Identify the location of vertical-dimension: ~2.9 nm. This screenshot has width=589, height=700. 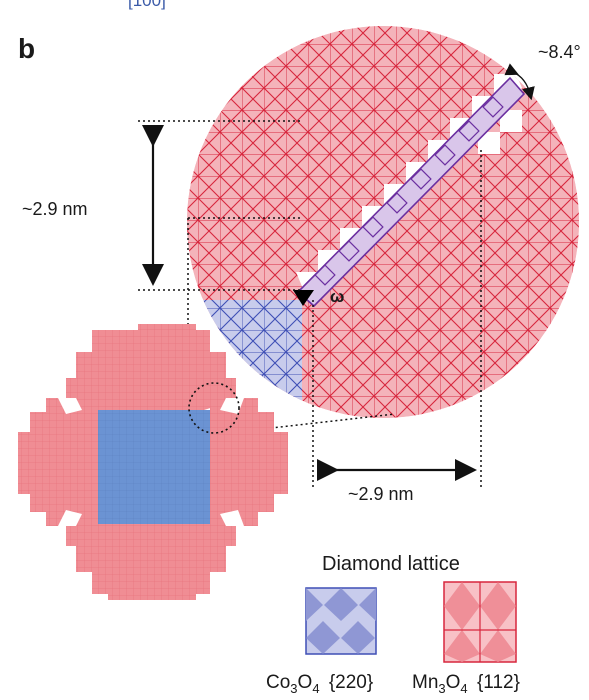
(93, 205).